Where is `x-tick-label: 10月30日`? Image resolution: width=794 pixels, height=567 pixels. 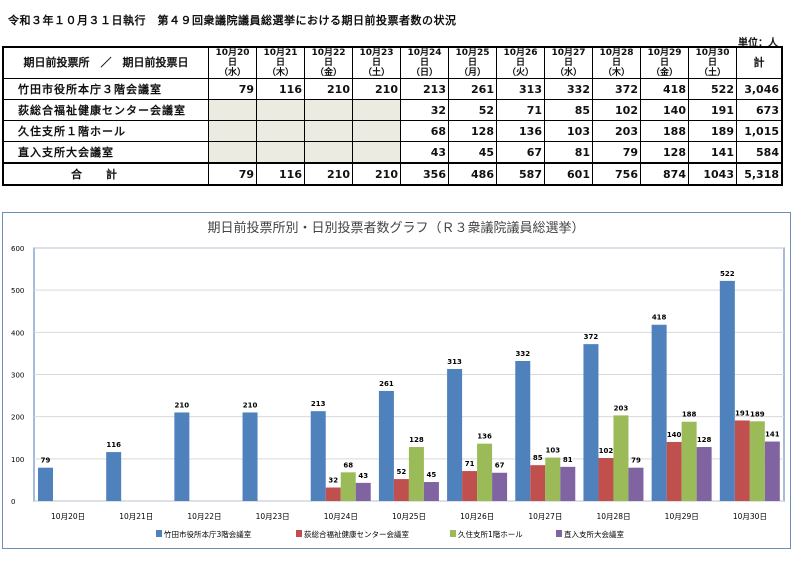
x-tick-label: 10月30日 is located at coordinates (750, 516).